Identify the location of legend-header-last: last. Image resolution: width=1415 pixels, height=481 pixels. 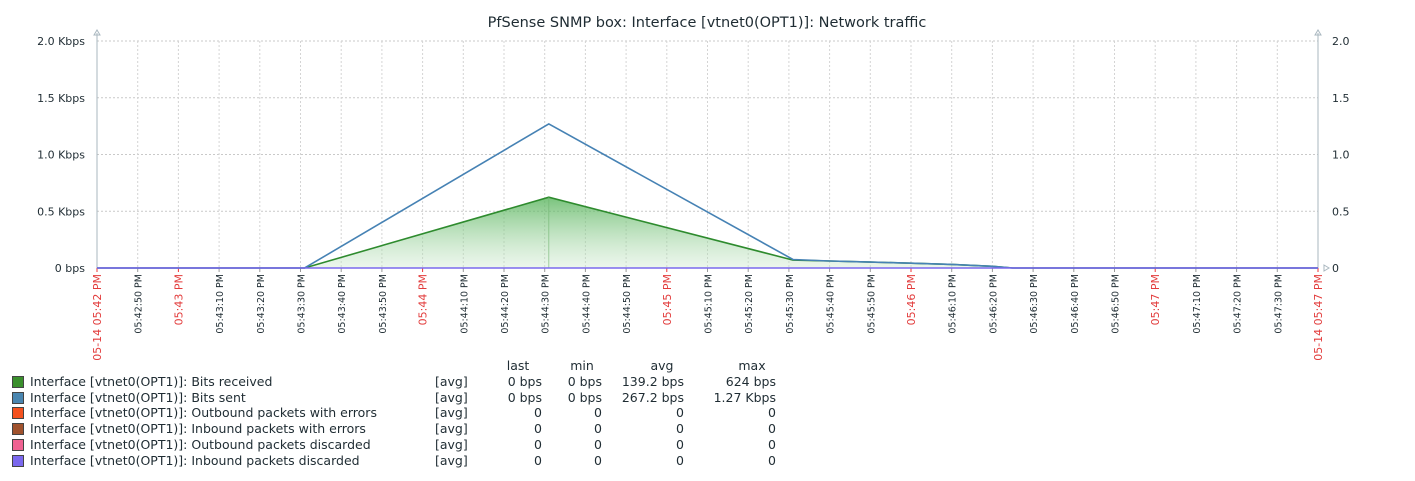
(518, 365).